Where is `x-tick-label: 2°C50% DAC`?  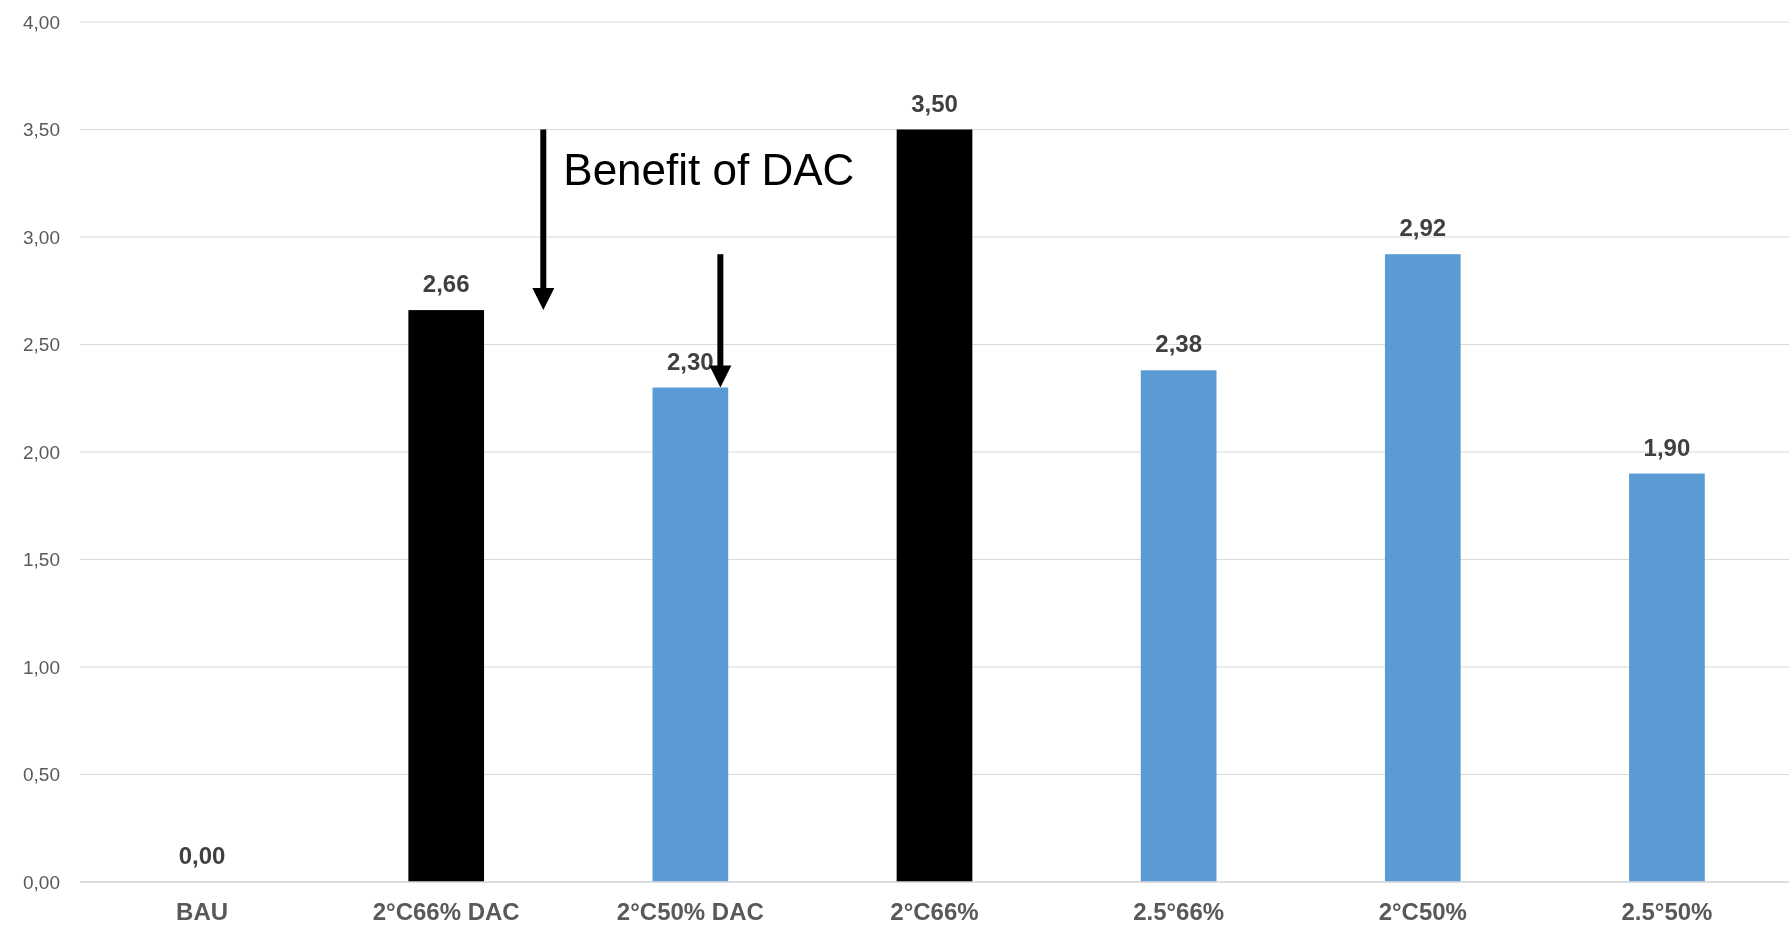 x-tick-label: 2°C50% DAC is located at coordinates (690, 911).